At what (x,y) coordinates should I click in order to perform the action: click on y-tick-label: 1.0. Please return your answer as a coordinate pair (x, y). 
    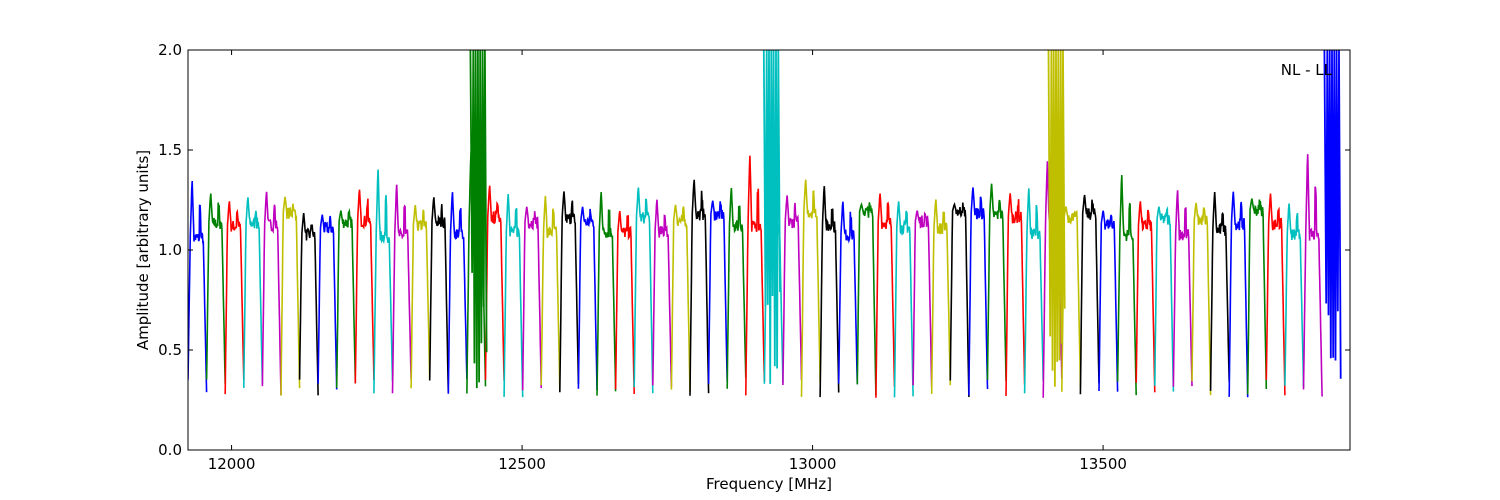
    Looking at the image, I should click on (170, 250).